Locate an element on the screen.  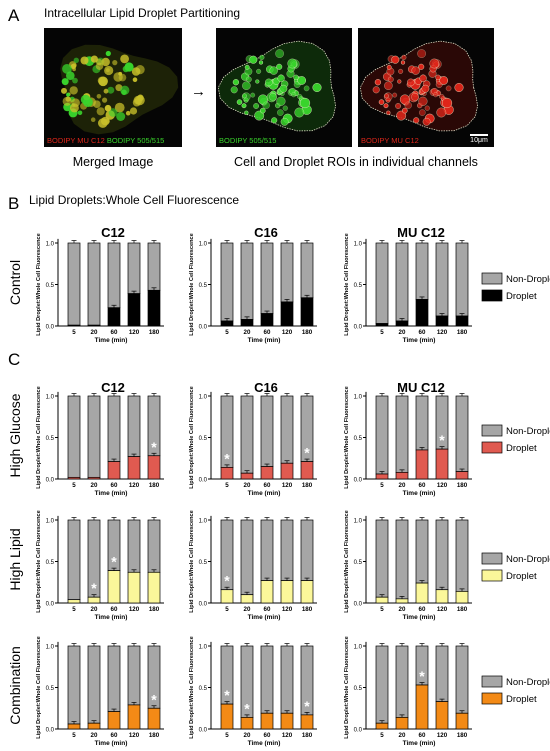
panel-letter-a: A is located at coordinates (14, 15).